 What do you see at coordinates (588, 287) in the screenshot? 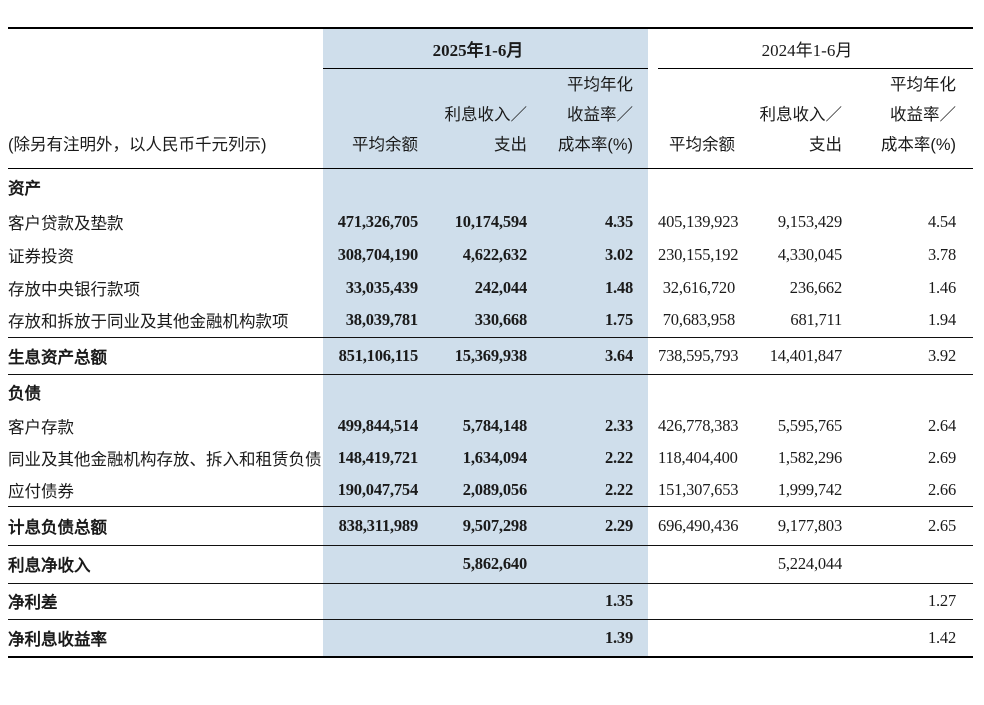
I see `num-cell: 1.48` at bounding box center [588, 287].